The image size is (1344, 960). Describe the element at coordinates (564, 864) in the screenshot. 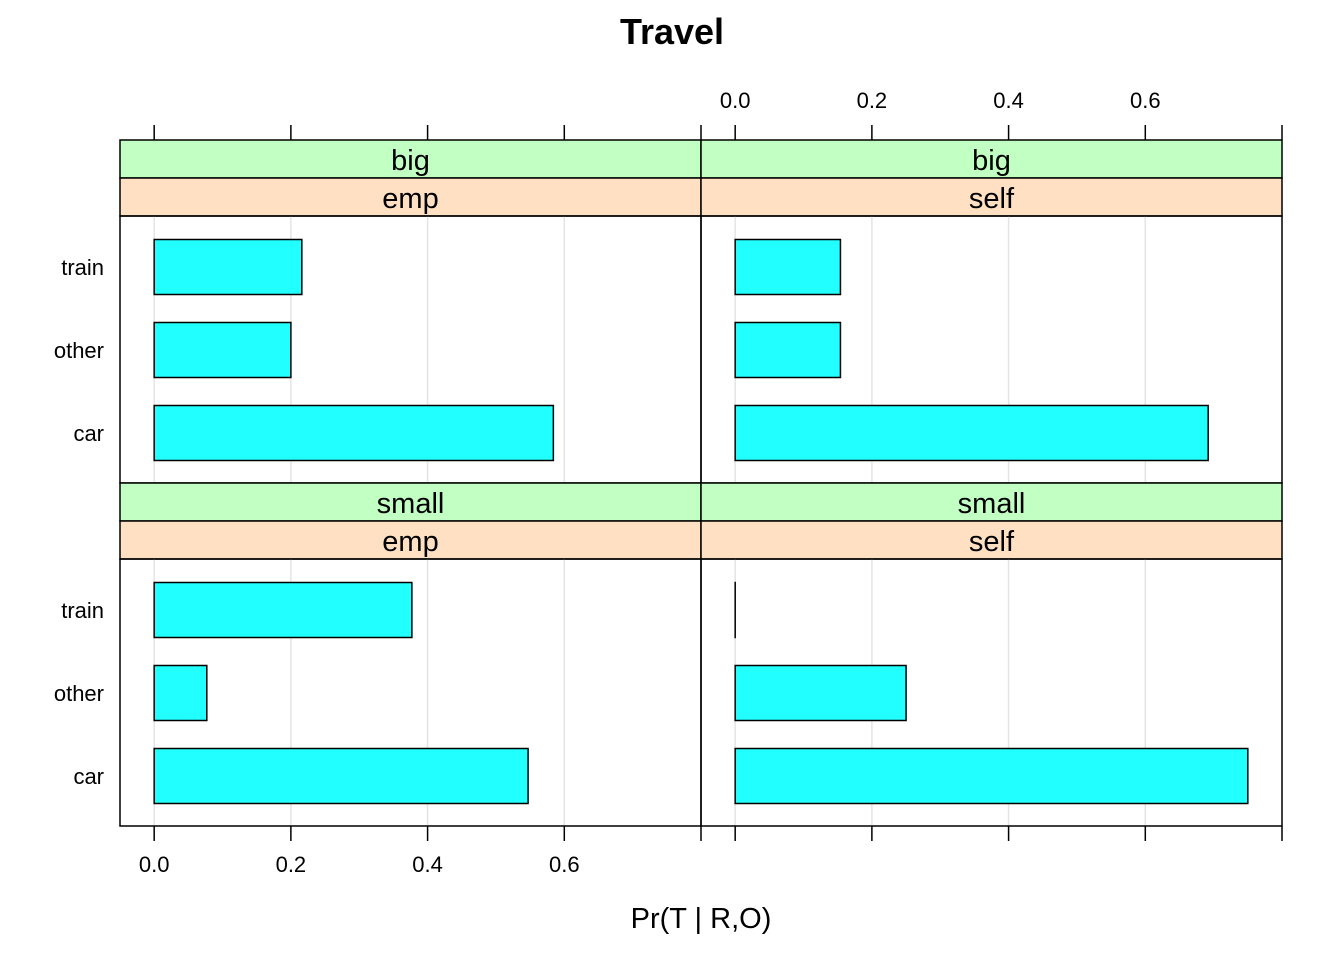

I see `x-tick-label-bottom: 0.6` at that location.